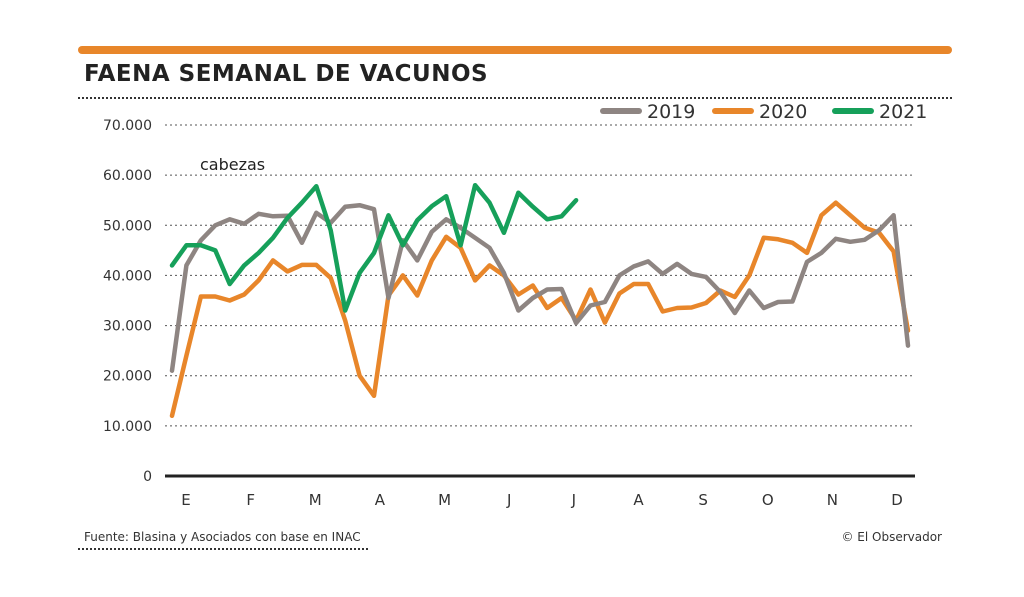 This screenshot has height=597, width=1024. What do you see at coordinates (232, 164) in the screenshot?
I see `unit-label: cabezas` at bounding box center [232, 164].